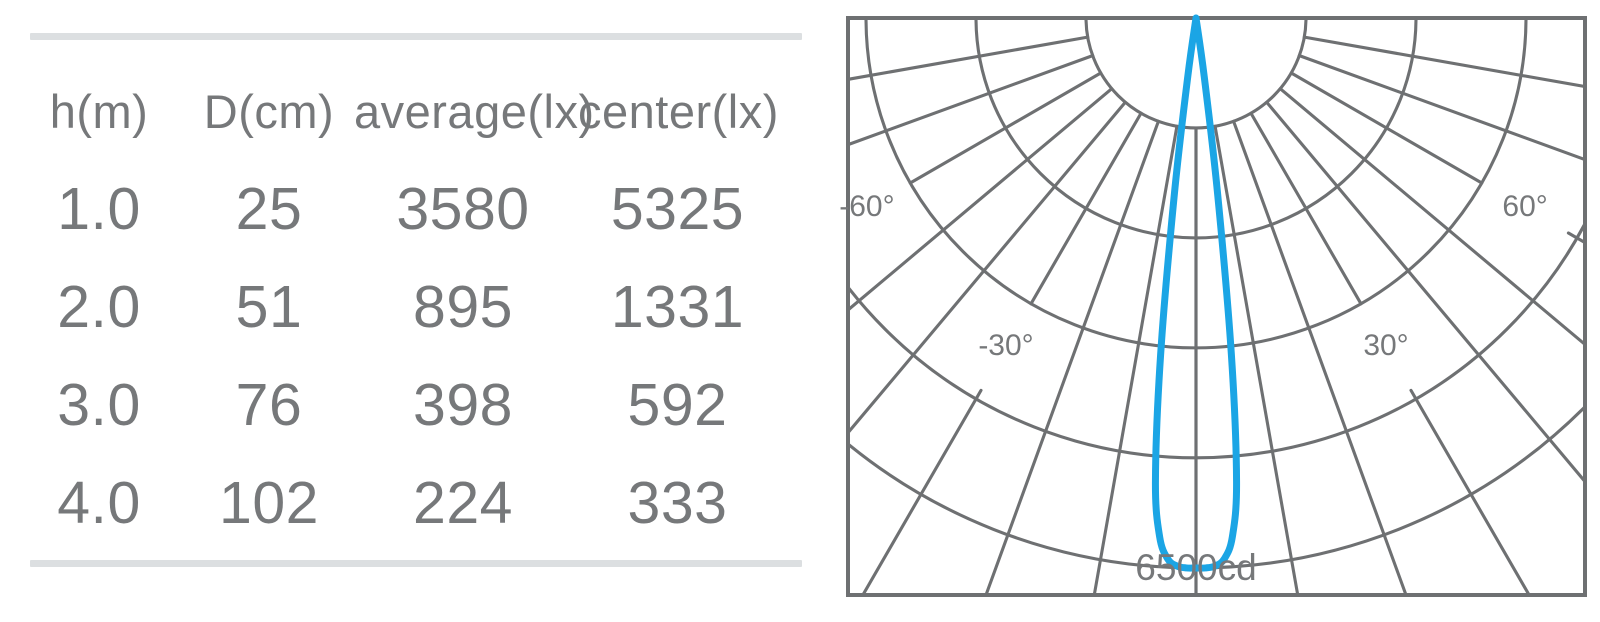 The width and height of the screenshot is (1600, 622). Describe the element at coordinates (269, 209) in the screenshot. I see `table-cell-d-1: 25` at that location.